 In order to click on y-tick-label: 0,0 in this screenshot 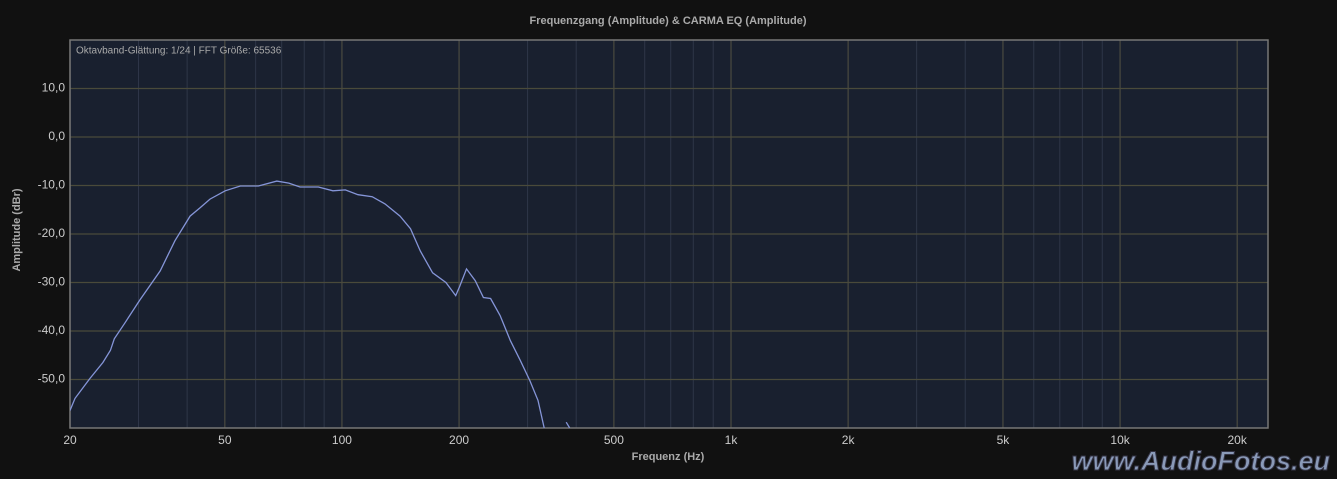, I will do `click(56, 136)`.